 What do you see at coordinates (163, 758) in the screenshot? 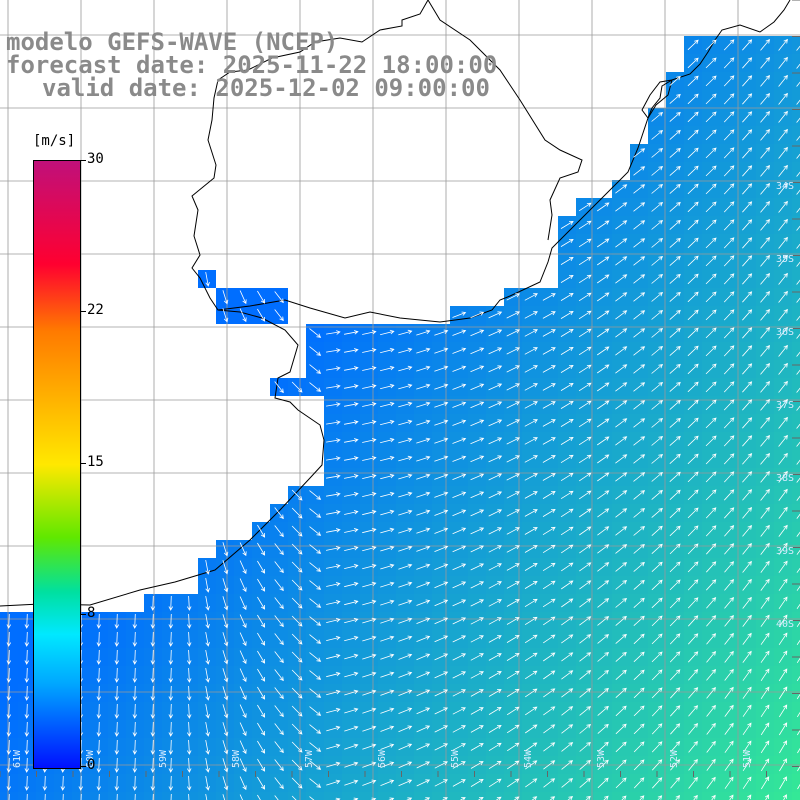
I see `lon-label: 59W` at bounding box center [163, 758].